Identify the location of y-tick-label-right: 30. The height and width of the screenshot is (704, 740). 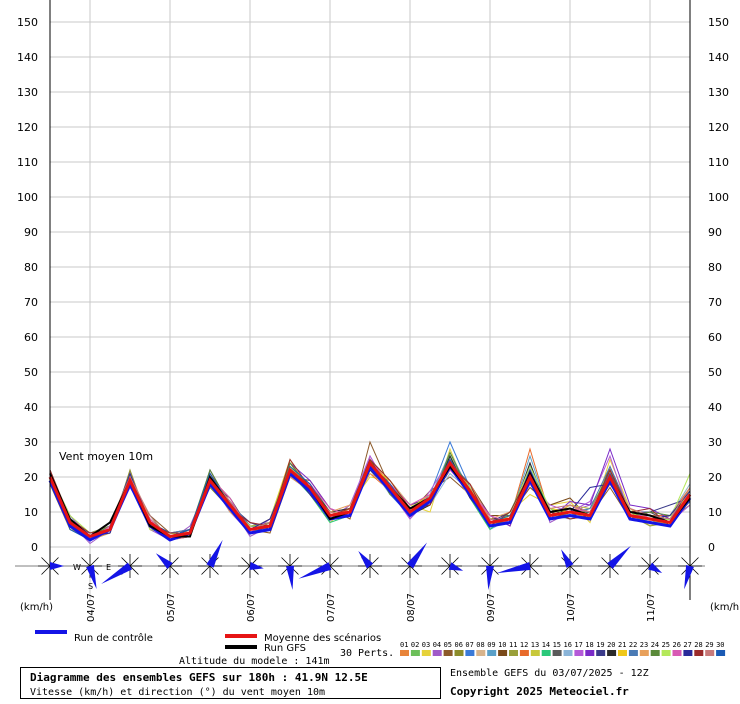
(715, 442).